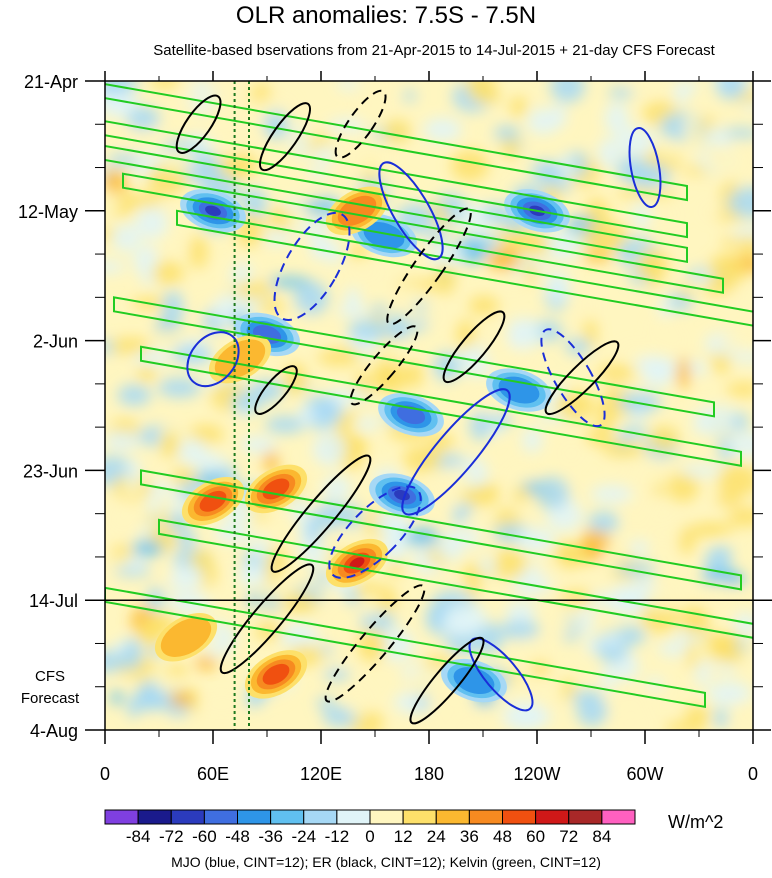  I want to click on colorbar-units: W/m^2, so click(696, 822).